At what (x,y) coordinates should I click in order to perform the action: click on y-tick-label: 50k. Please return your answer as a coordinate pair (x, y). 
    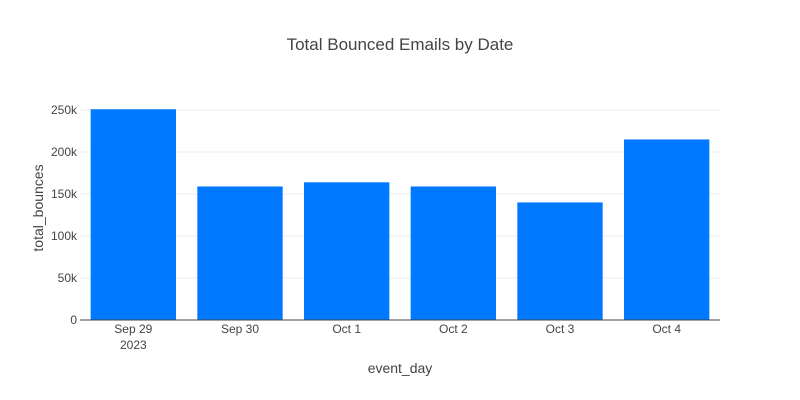
    Looking at the image, I should click on (68, 278).